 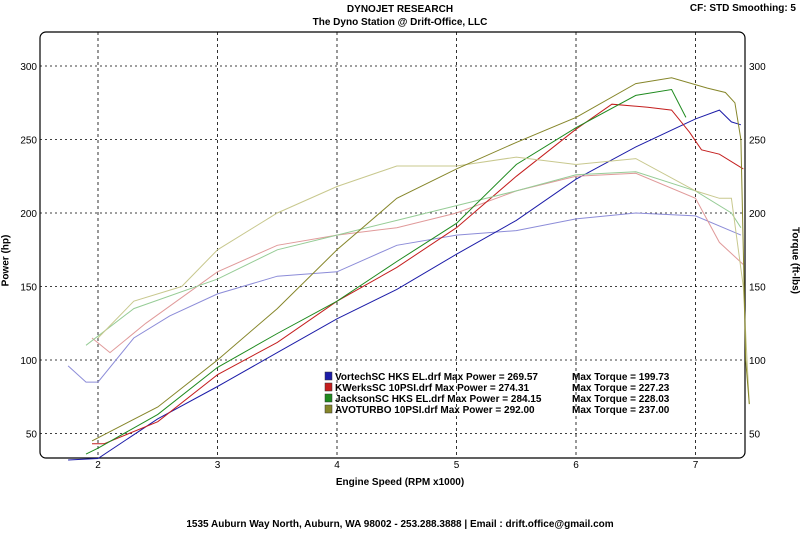 What do you see at coordinates (432, 388) in the screenshot?
I see `legend-name: KWerksSC 10PSI.drf Max Power = 274.31` at bounding box center [432, 388].